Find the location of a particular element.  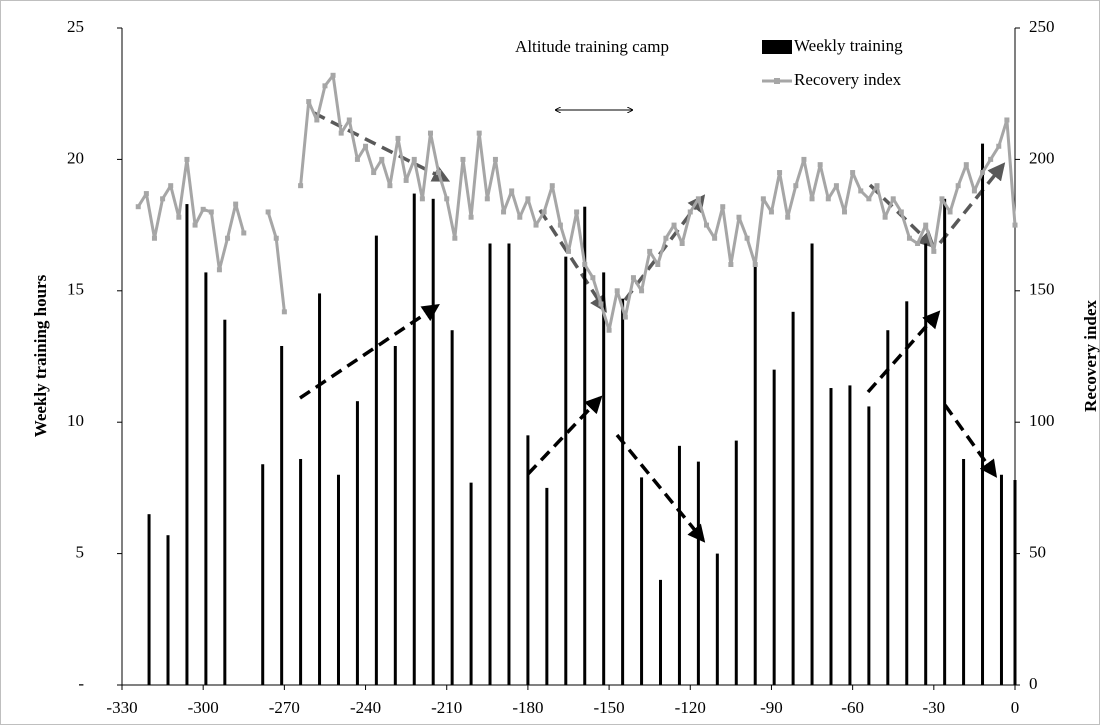

y2-tick-label: 250 is located at coordinates (1042, 26).